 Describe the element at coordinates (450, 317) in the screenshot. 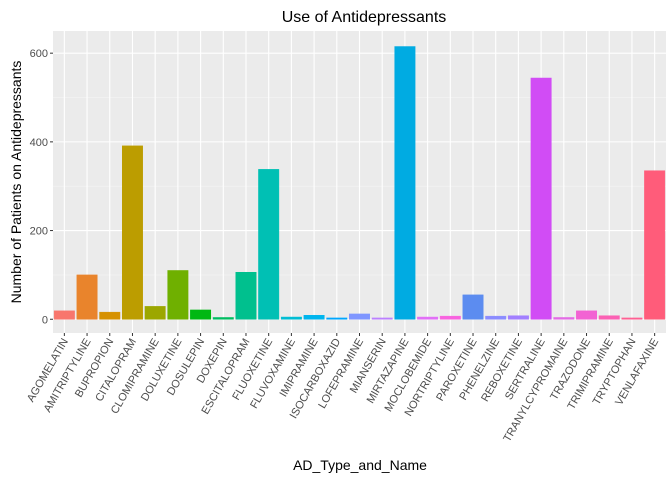

I see `bar-nortriptyline` at that location.